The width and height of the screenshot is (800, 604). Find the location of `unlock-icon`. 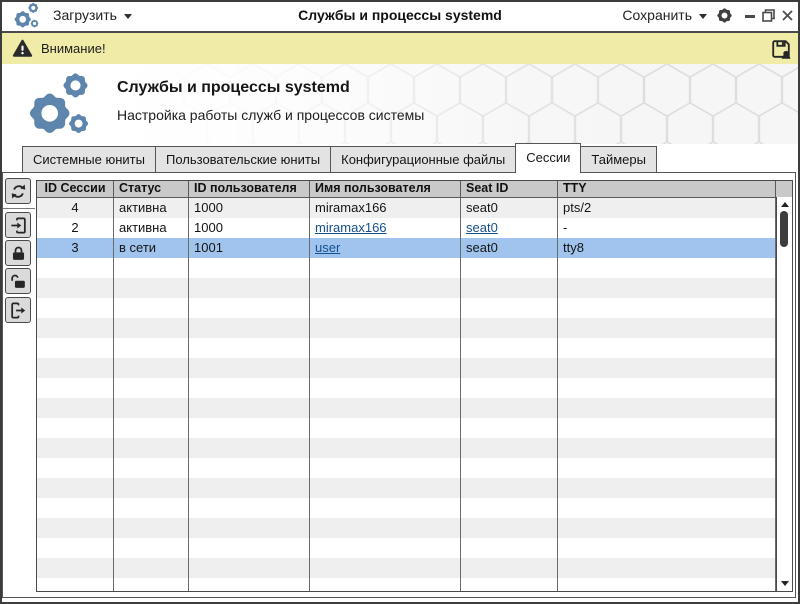

unlock-icon is located at coordinates (17, 281).